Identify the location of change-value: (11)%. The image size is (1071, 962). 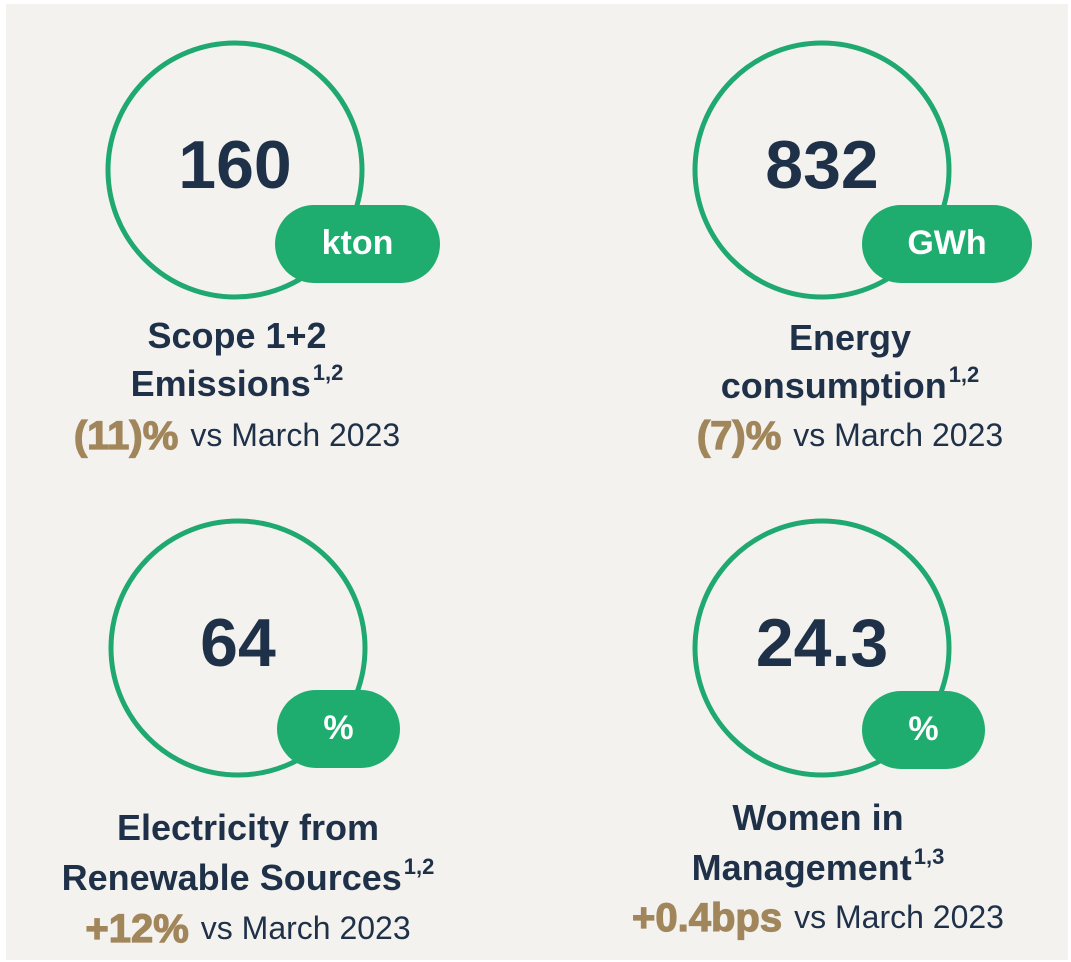
(126, 436).